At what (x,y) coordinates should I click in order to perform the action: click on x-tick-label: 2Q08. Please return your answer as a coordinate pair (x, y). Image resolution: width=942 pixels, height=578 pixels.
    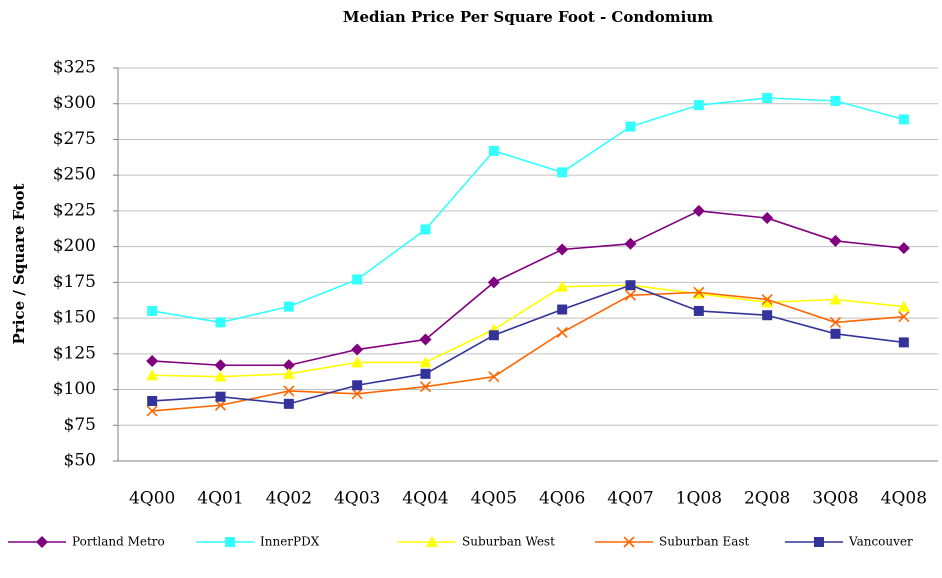
    Looking at the image, I should click on (767, 499).